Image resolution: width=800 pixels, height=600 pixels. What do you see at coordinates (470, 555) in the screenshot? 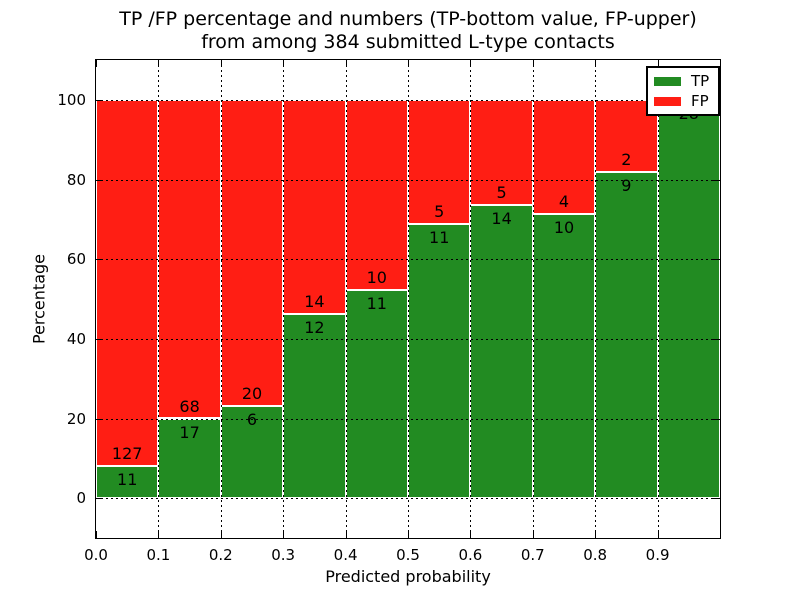
I see `x-tick-label: 0.6` at bounding box center [470, 555].